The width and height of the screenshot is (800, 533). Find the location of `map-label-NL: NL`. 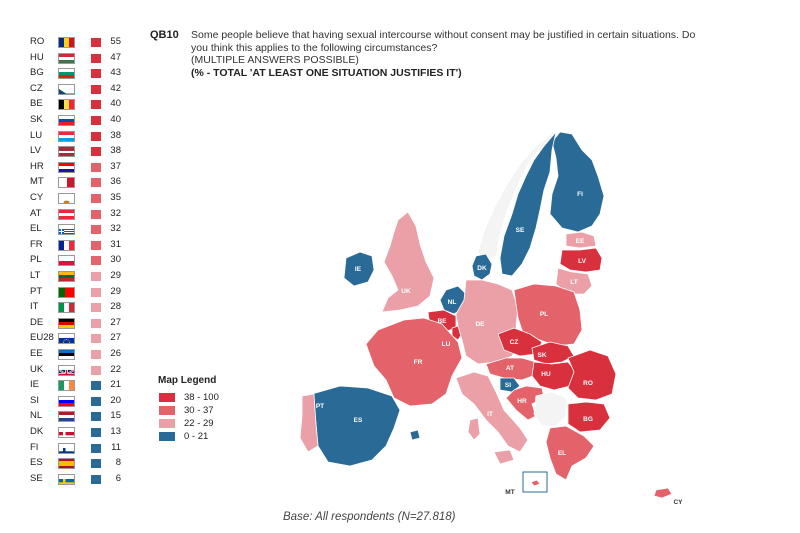

map-label-NL: NL is located at coordinates (452, 302).